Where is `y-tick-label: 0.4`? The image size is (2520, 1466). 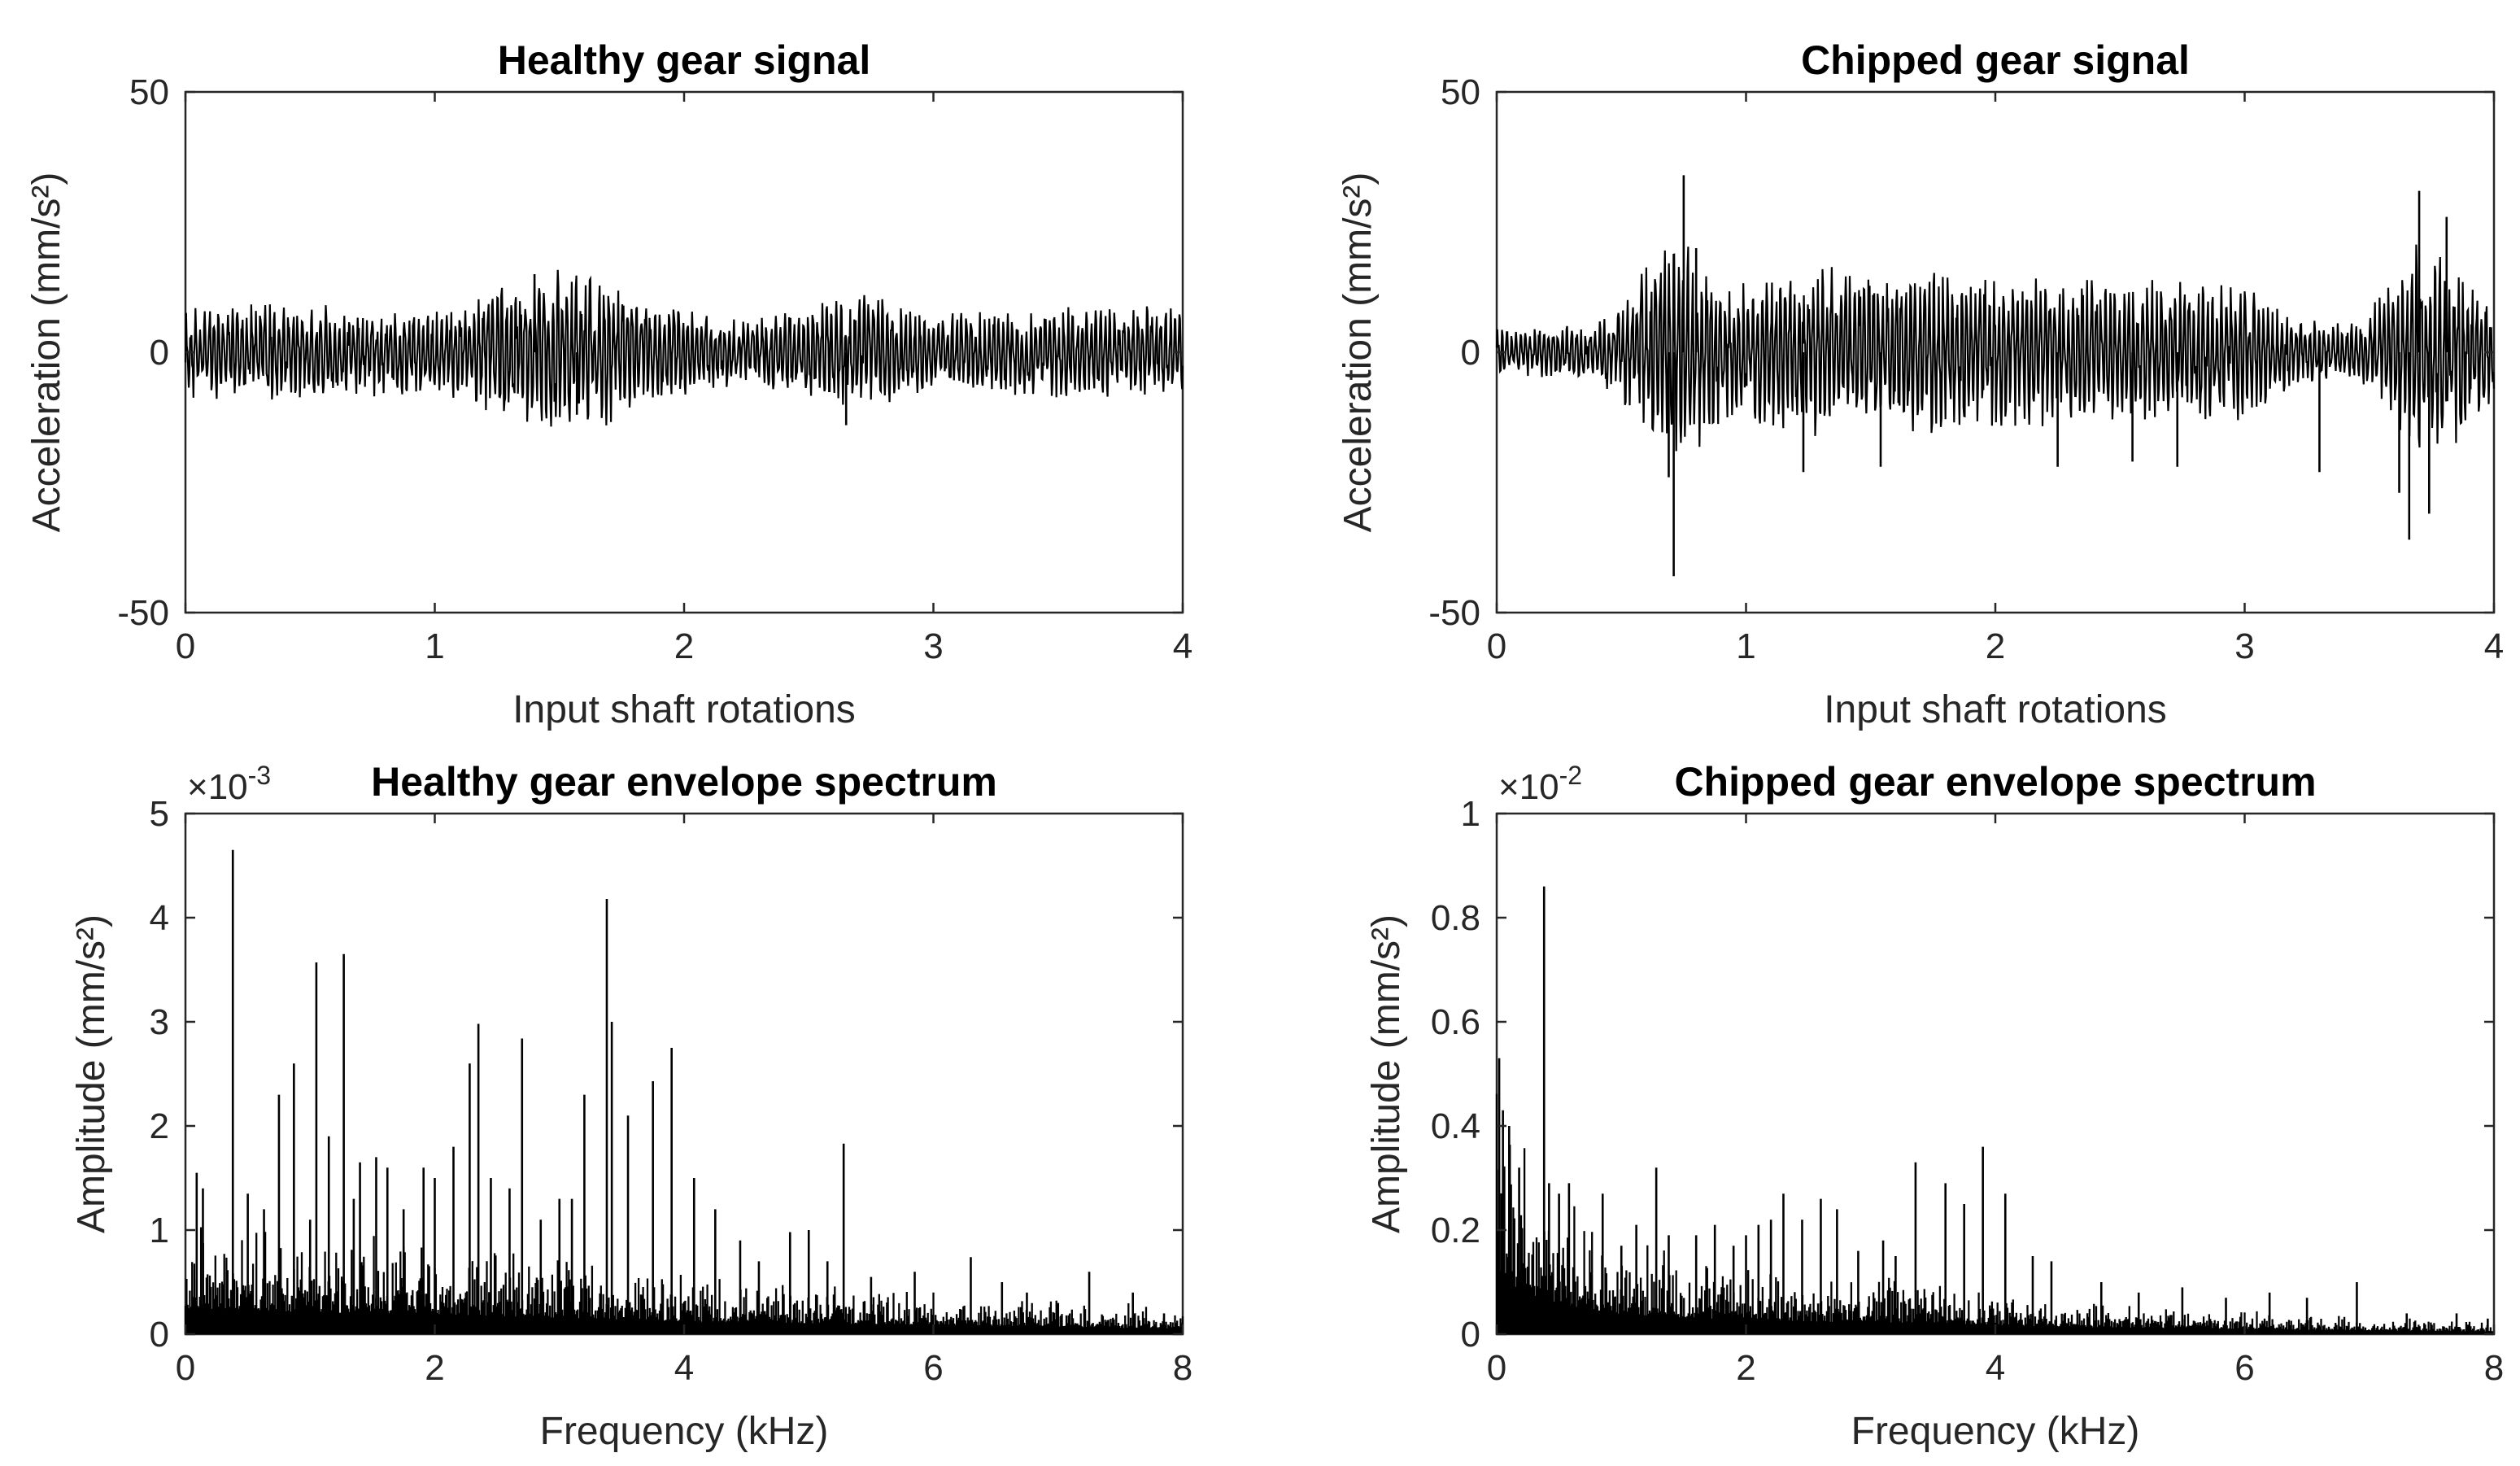 y-tick-label: 0.4 is located at coordinates (1455, 1126).